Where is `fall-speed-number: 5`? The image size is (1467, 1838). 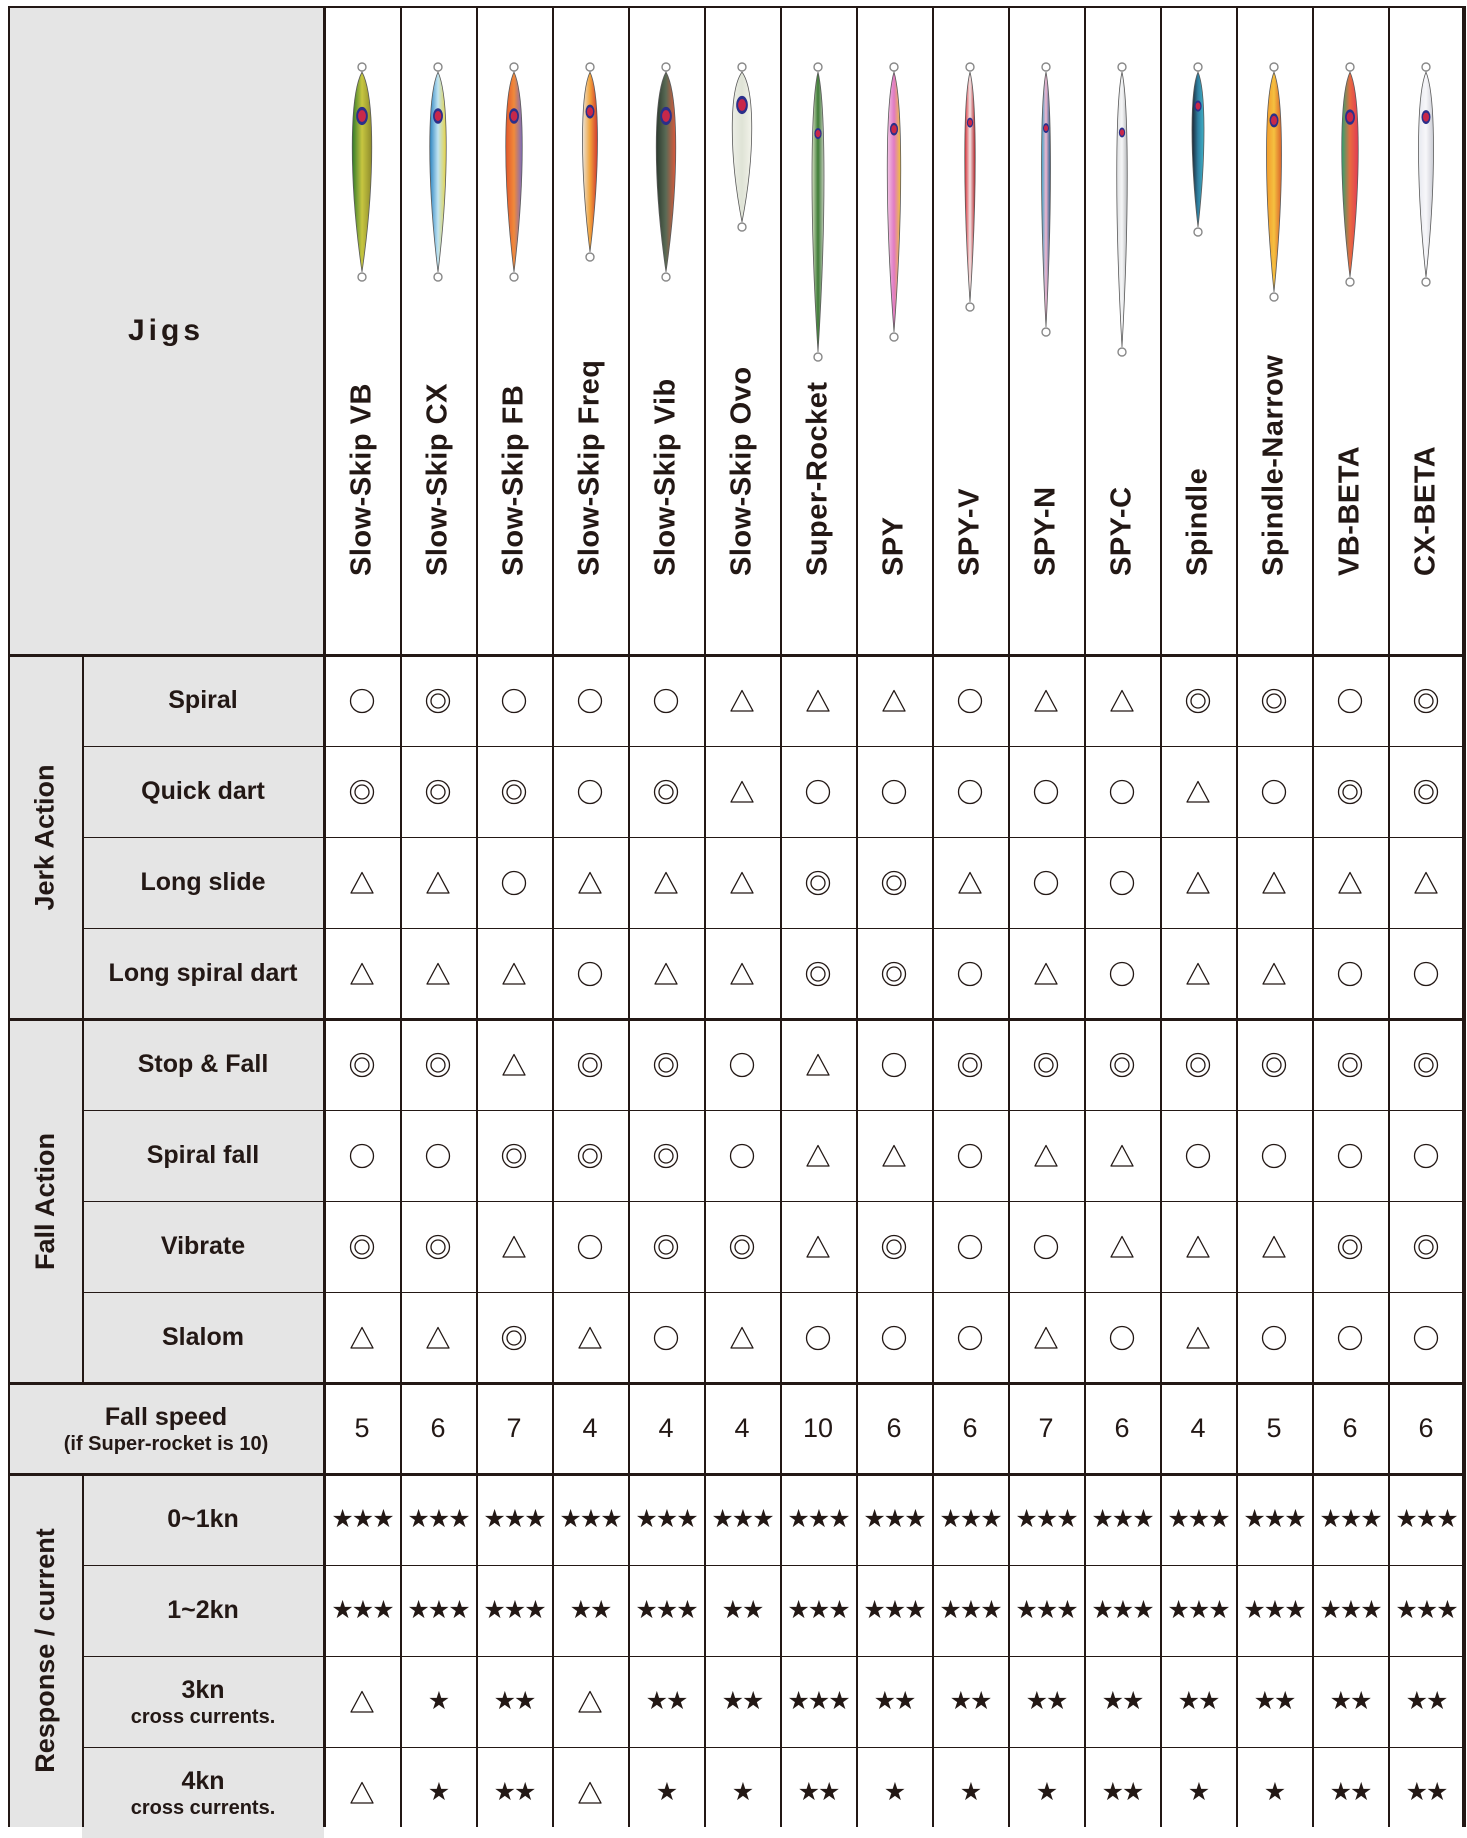 fall-speed-number: 5 is located at coordinates (1274, 1428).